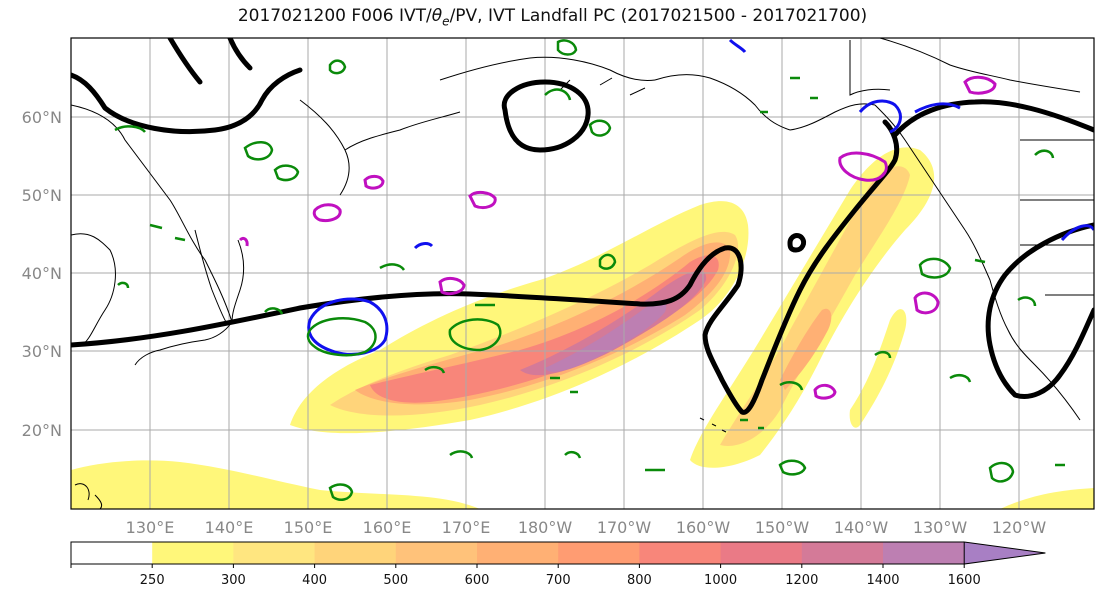  What do you see at coordinates (233, 580) in the screenshot?
I see `colorbar-tick-label: 300` at bounding box center [233, 580].